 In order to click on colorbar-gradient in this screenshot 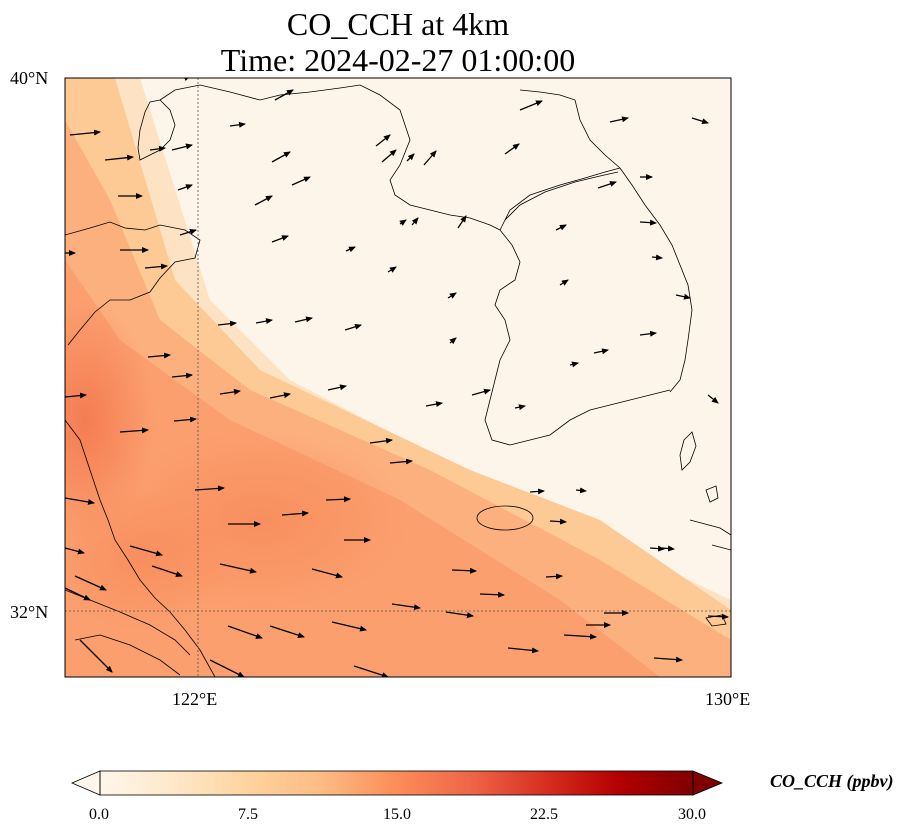, I will do `click(396, 783)`.